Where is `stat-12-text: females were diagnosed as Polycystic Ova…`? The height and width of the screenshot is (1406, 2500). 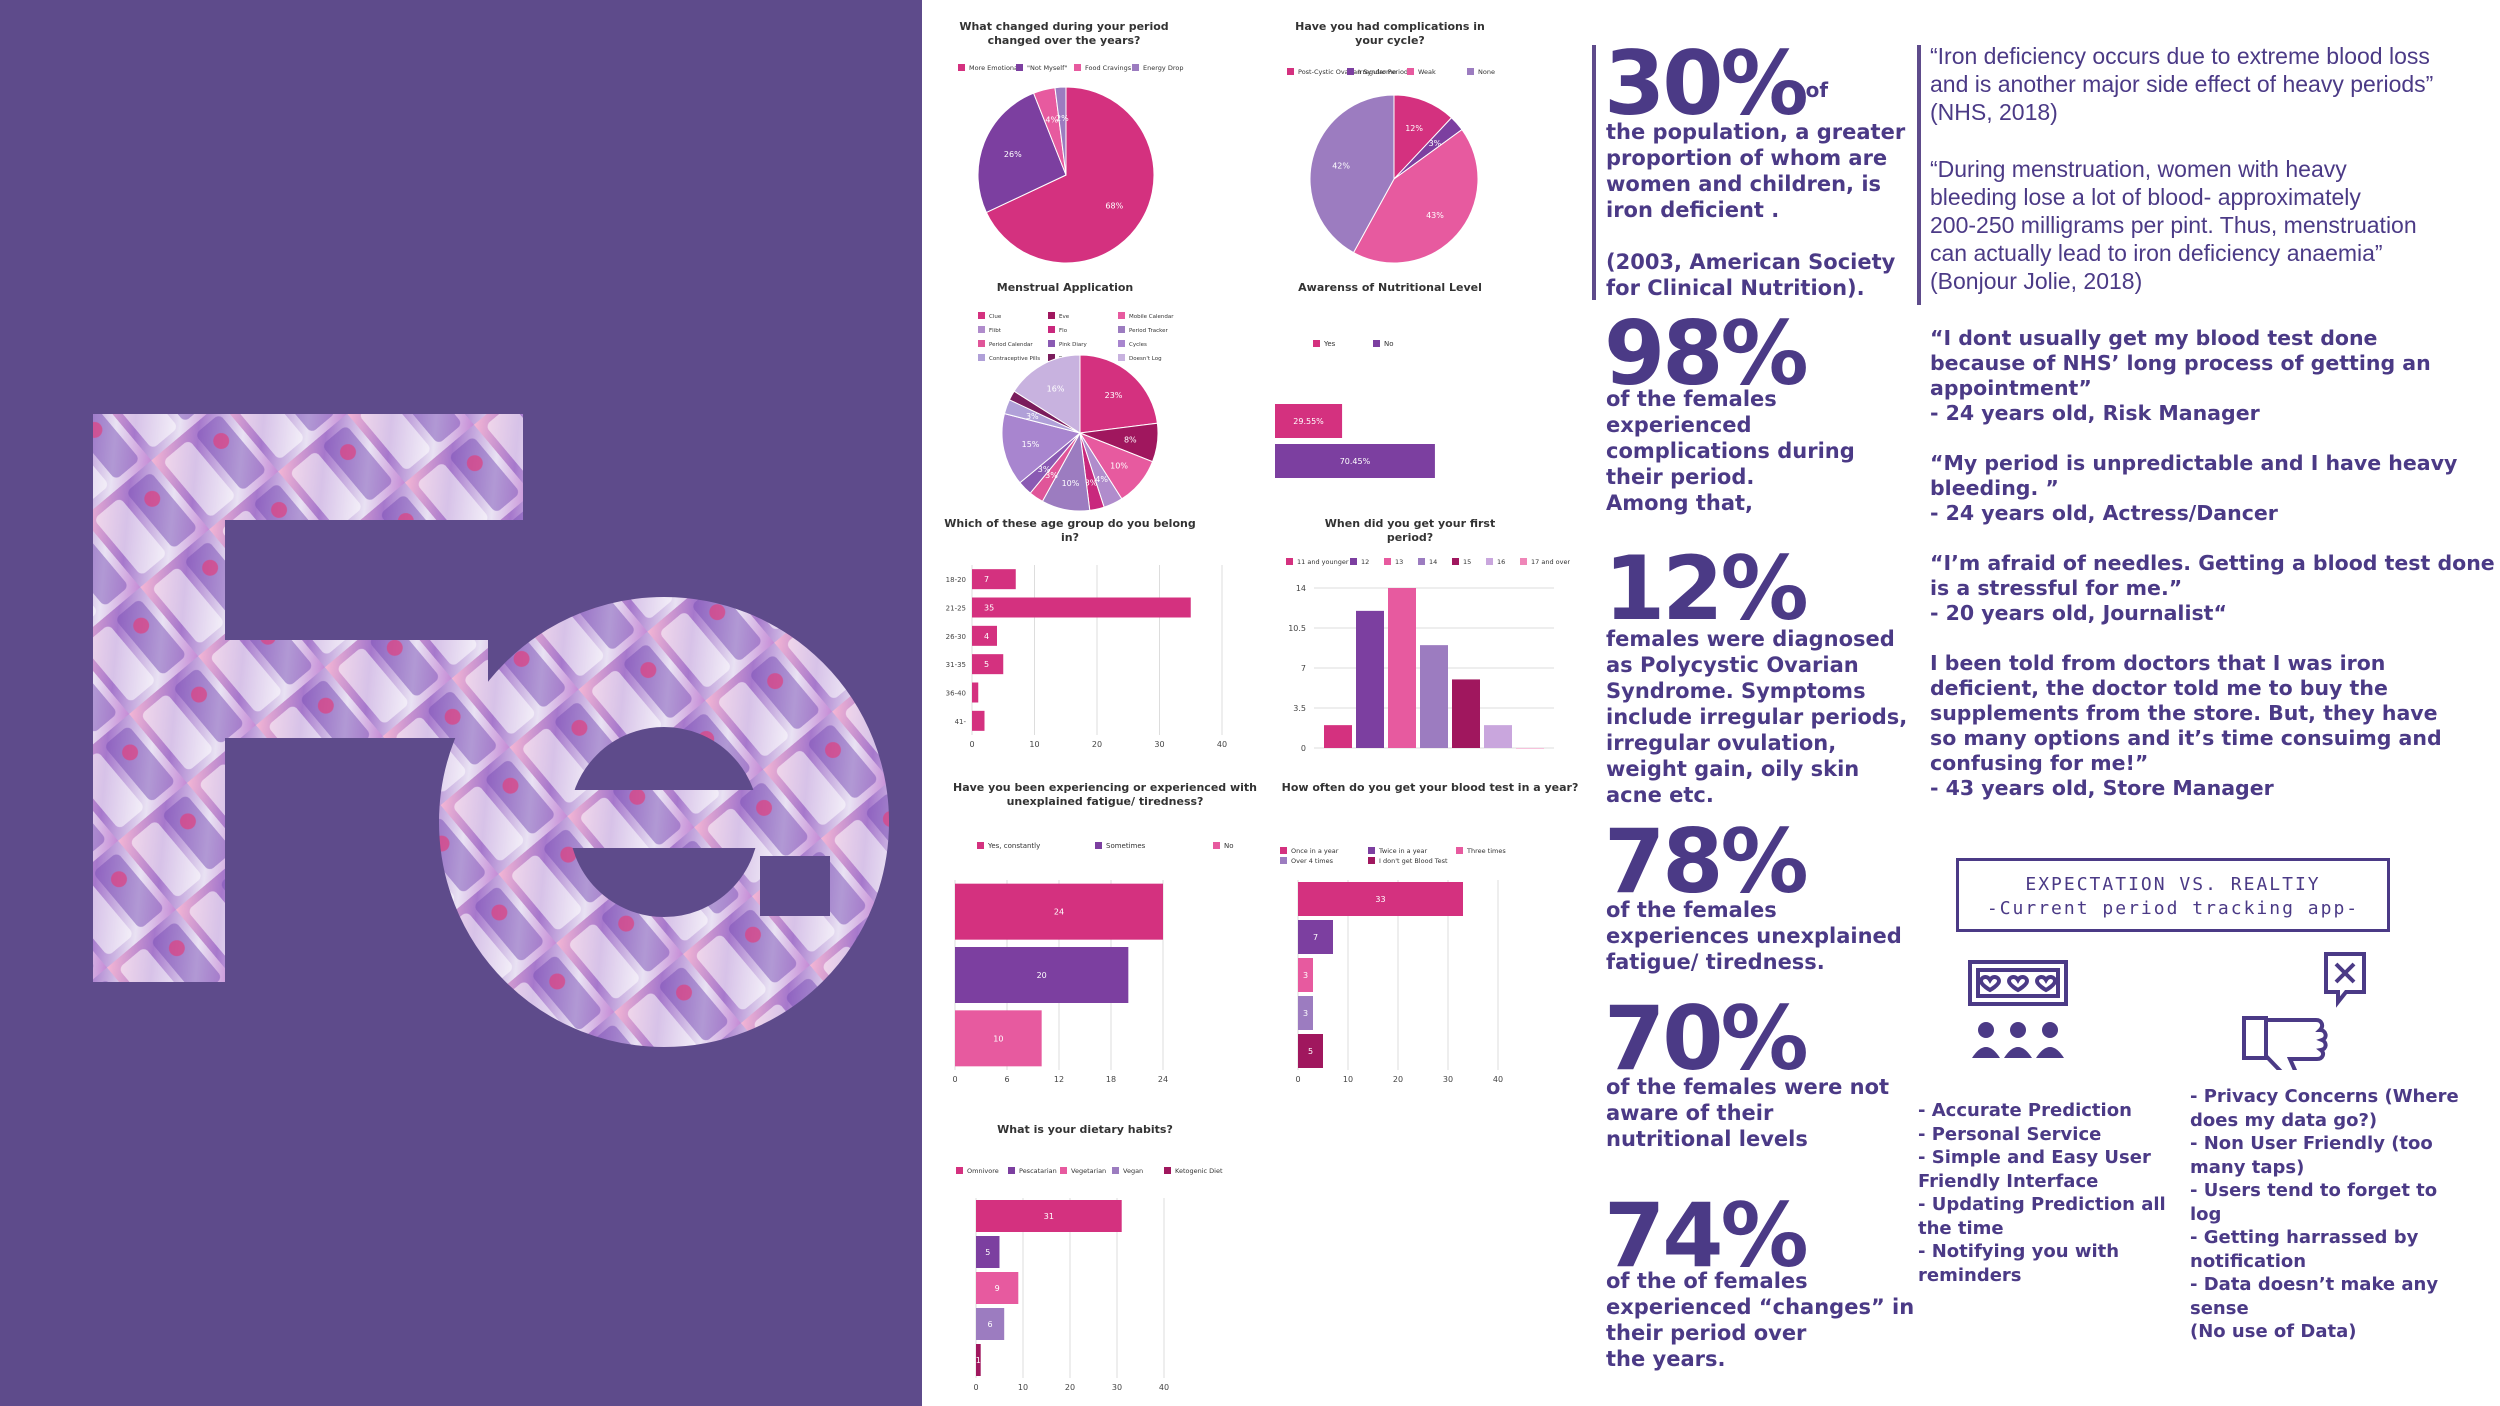 stat-12-text: females were diagnosed as Polycystic Ova… is located at coordinates (1757, 717).